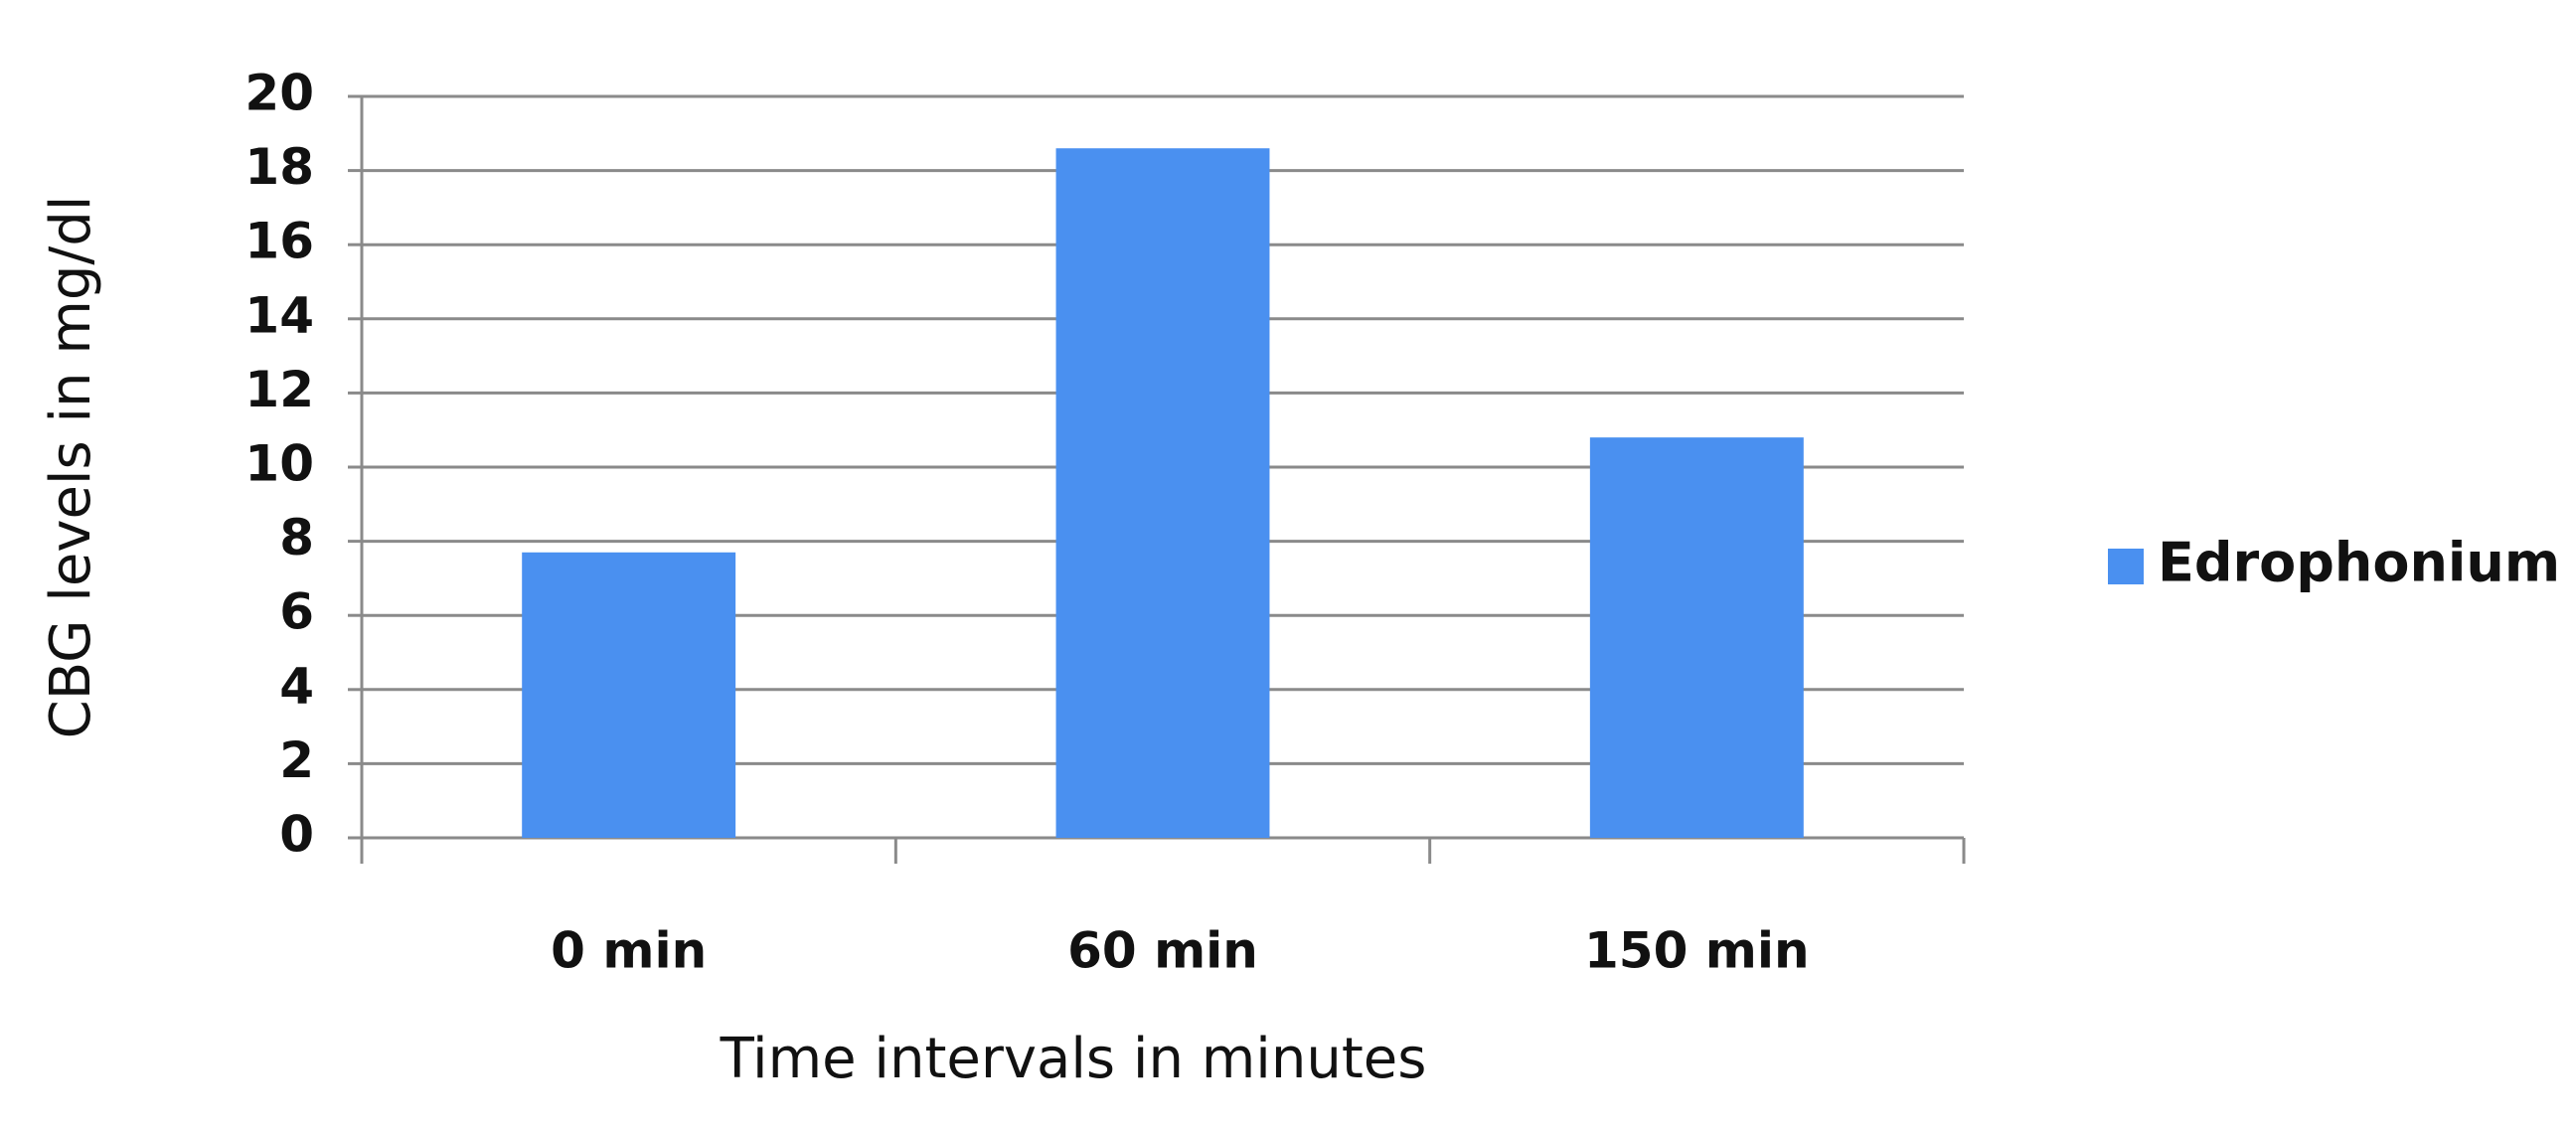 The height and width of the screenshot is (1133, 2576). I want to click on y-tick-label: 0, so click(296, 835).